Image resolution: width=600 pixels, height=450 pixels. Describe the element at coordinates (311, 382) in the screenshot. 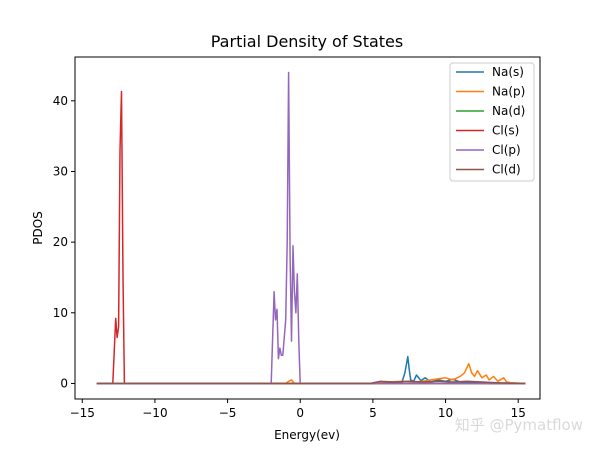

I see `series-line-cl-d` at that location.